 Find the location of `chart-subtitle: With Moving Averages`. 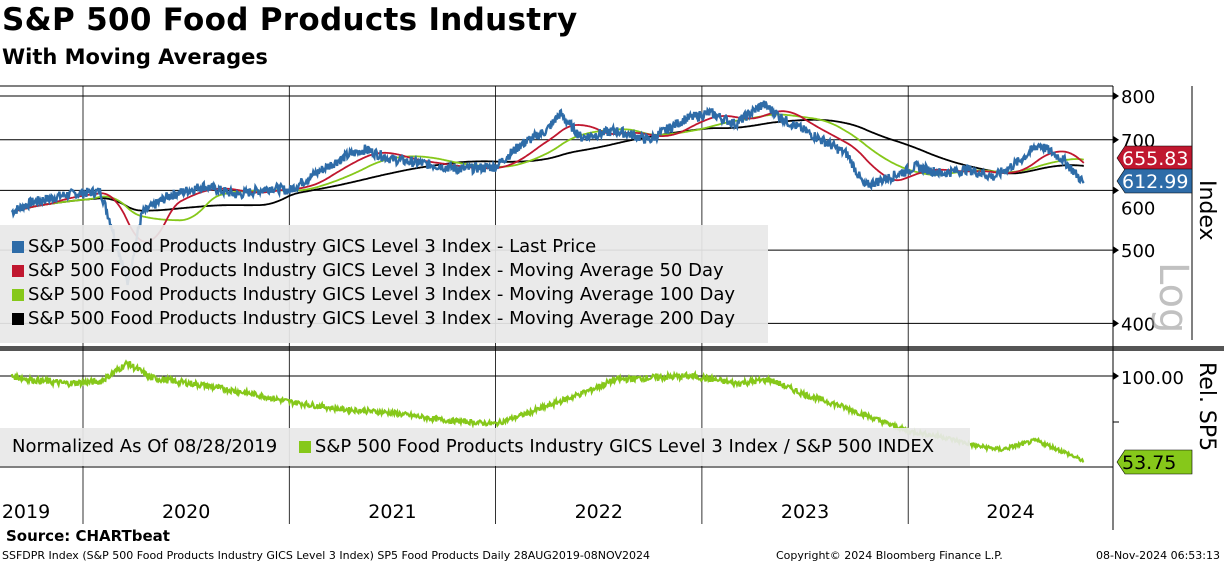

chart-subtitle: With Moving Averages is located at coordinates (135, 57).